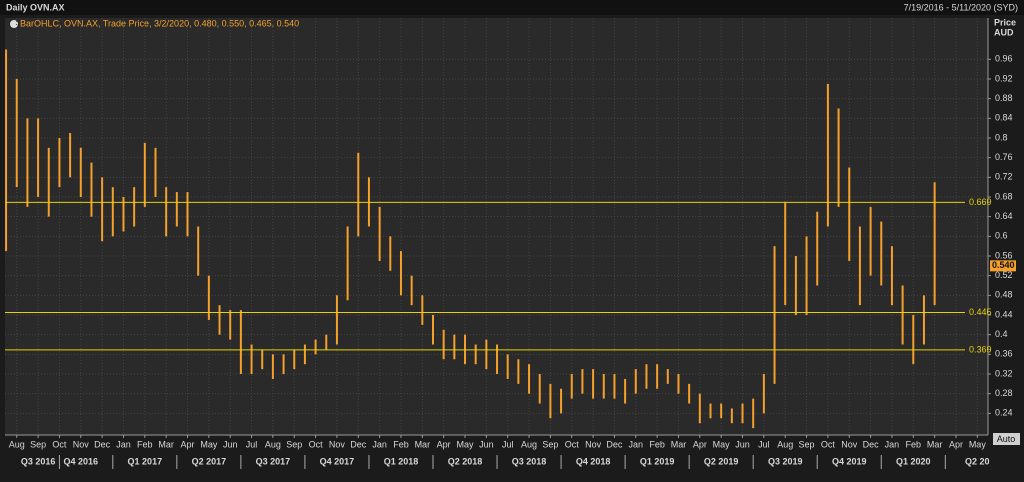  I want to click on y-tick-label: 0.44, so click(1004, 314).